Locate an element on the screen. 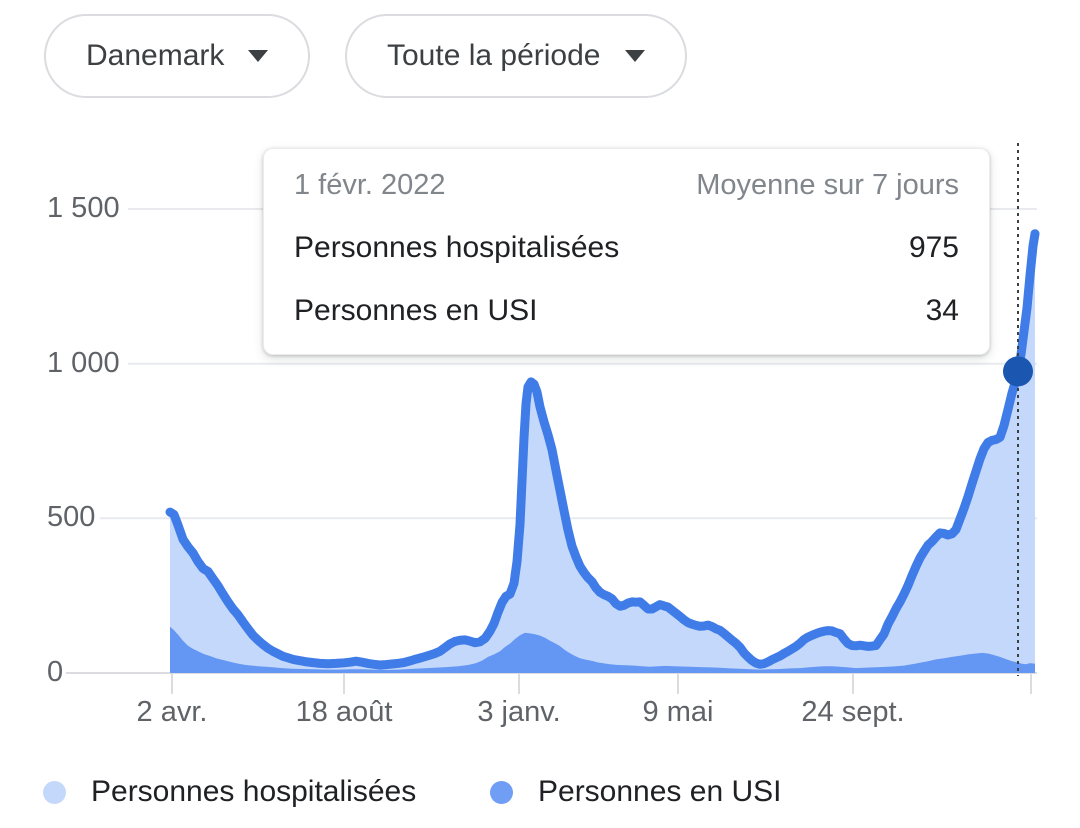 This screenshot has height=828, width=1080. icu-series-dot-icon is located at coordinates (501, 792).